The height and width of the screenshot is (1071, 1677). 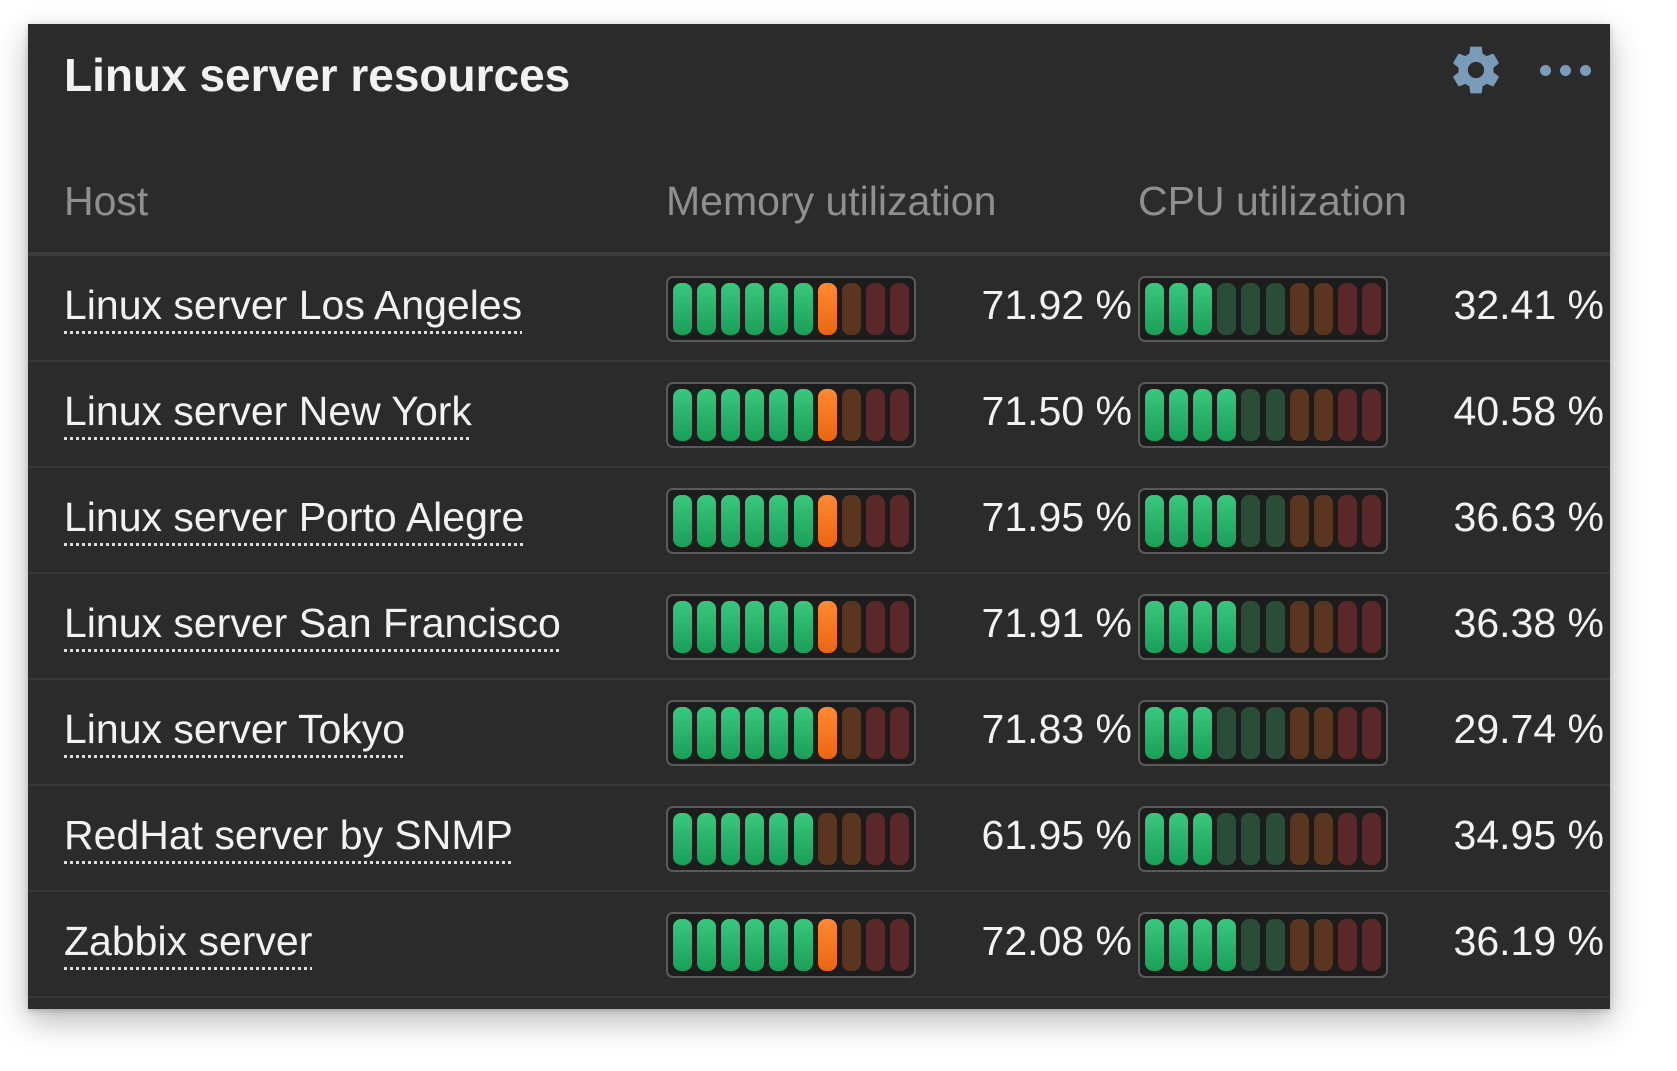 What do you see at coordinates (1528, 517) in the screenshot?
I see `cpu-value: 36.63 %` at bounding box center [1528, 517].